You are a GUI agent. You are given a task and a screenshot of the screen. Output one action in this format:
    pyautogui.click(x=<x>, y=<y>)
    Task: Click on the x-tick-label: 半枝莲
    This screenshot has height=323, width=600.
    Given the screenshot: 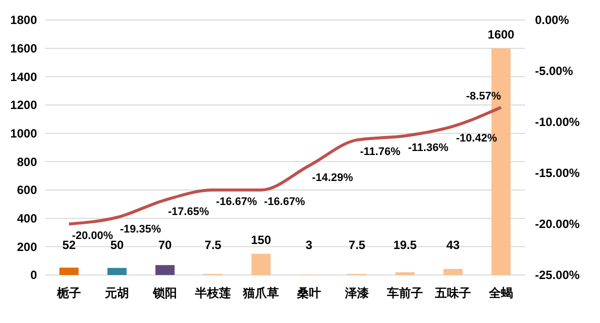 What is the action you would take?
    pyautogui.click(x=212, y=293)
    